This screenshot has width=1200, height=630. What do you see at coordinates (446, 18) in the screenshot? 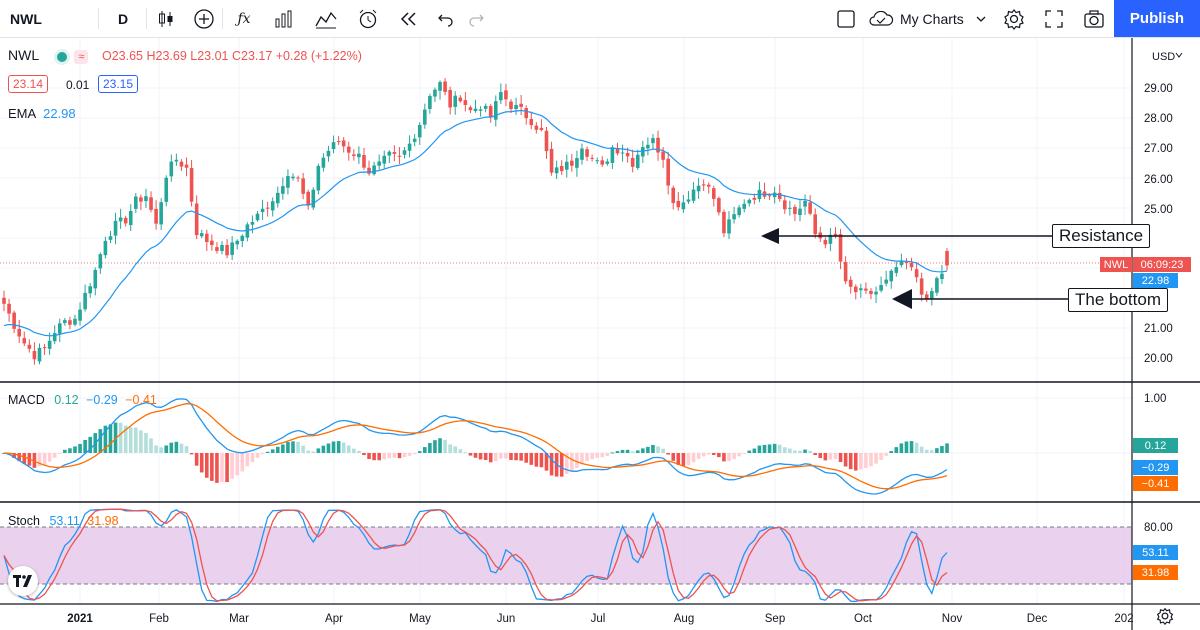
I see `undo-icon` at bounding box center [446, 18].